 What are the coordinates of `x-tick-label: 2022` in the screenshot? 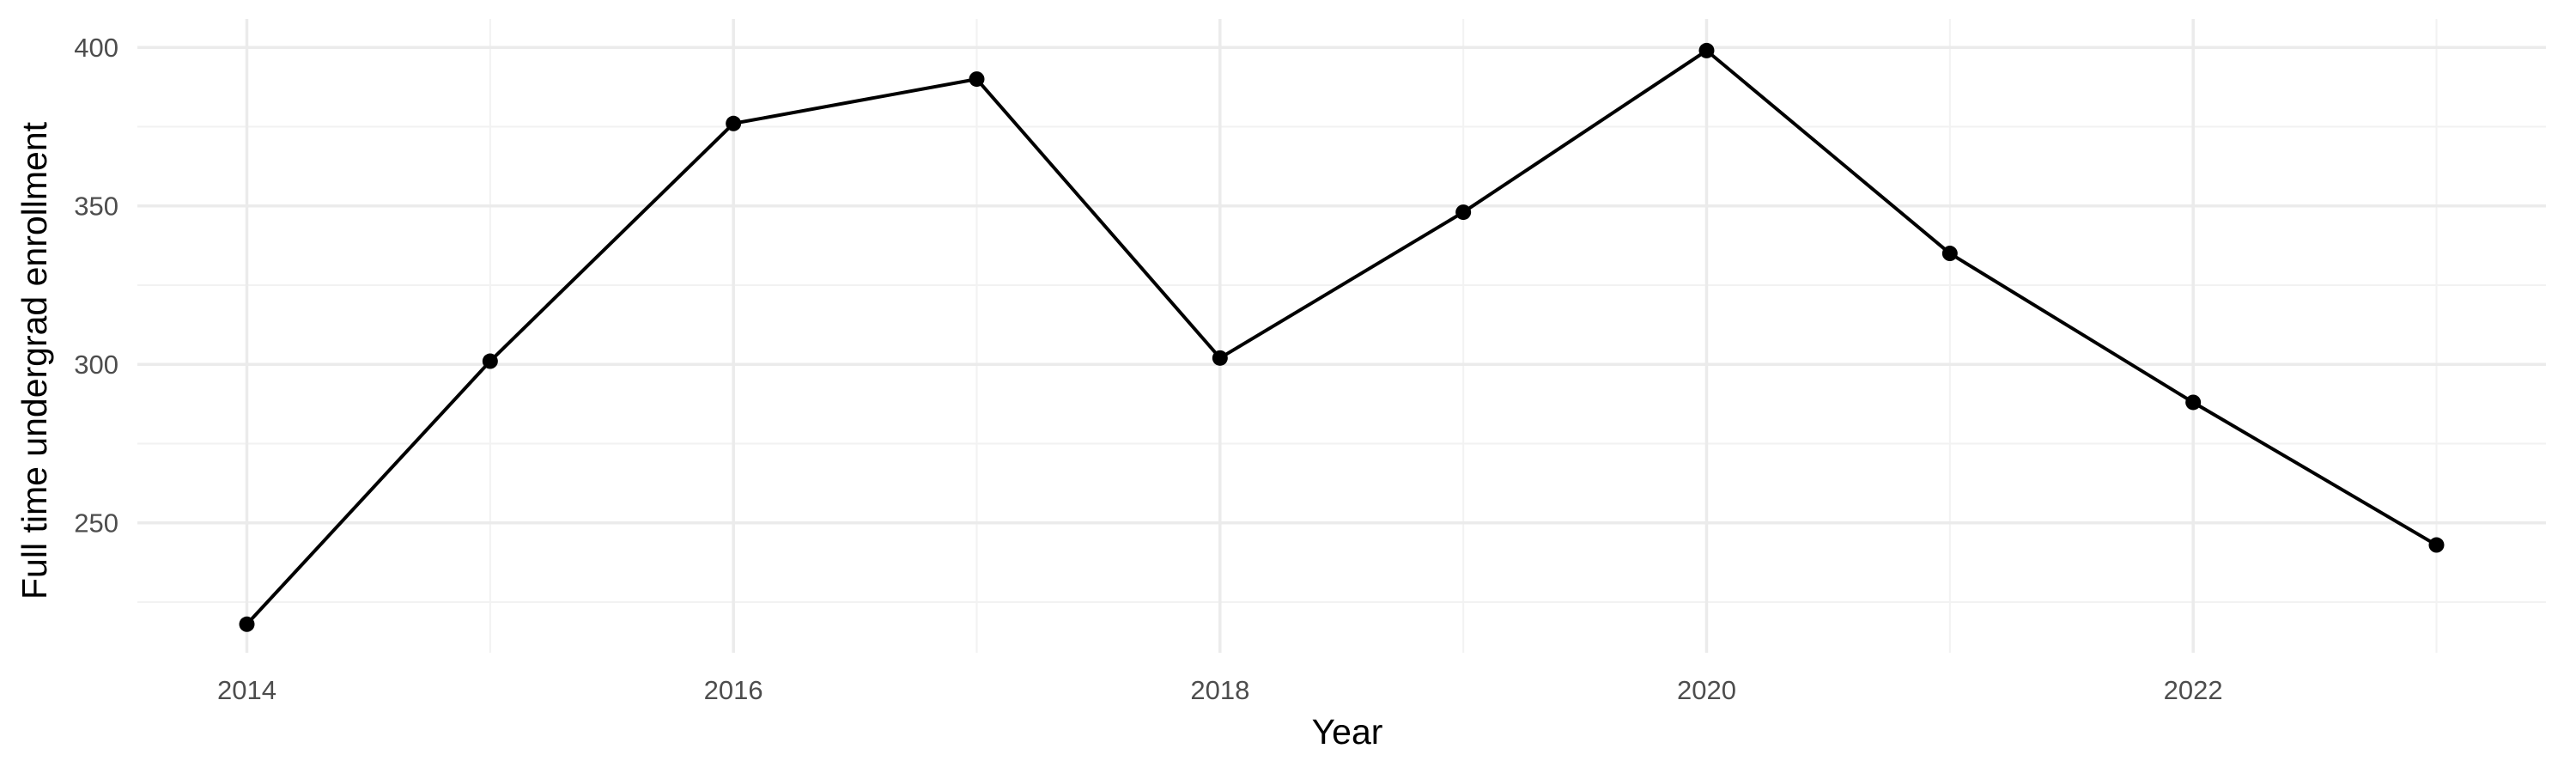 It's located at (2193, 690).